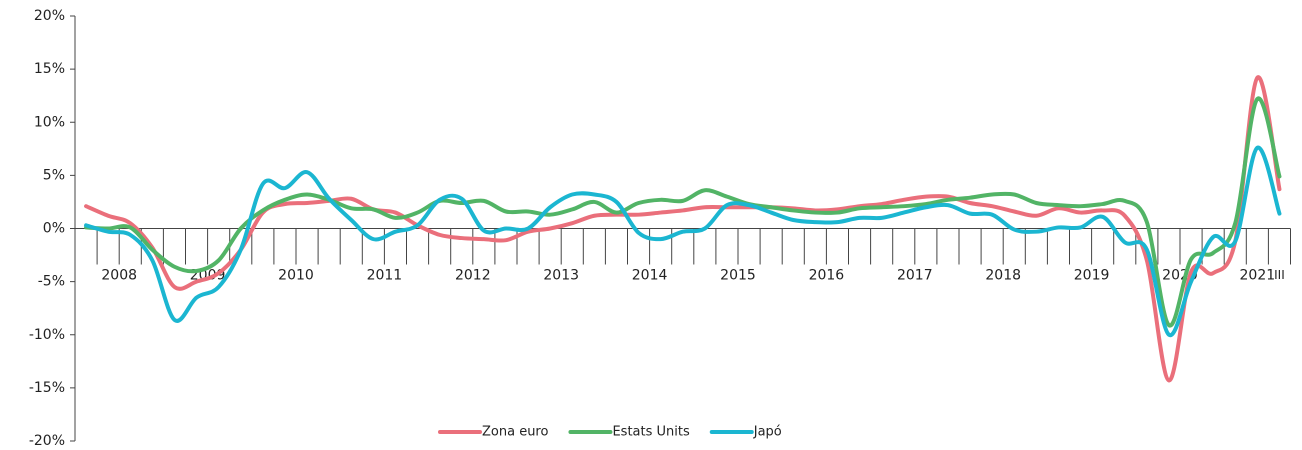  I want to click on x-group-label: 2021, so click(1258, 276).